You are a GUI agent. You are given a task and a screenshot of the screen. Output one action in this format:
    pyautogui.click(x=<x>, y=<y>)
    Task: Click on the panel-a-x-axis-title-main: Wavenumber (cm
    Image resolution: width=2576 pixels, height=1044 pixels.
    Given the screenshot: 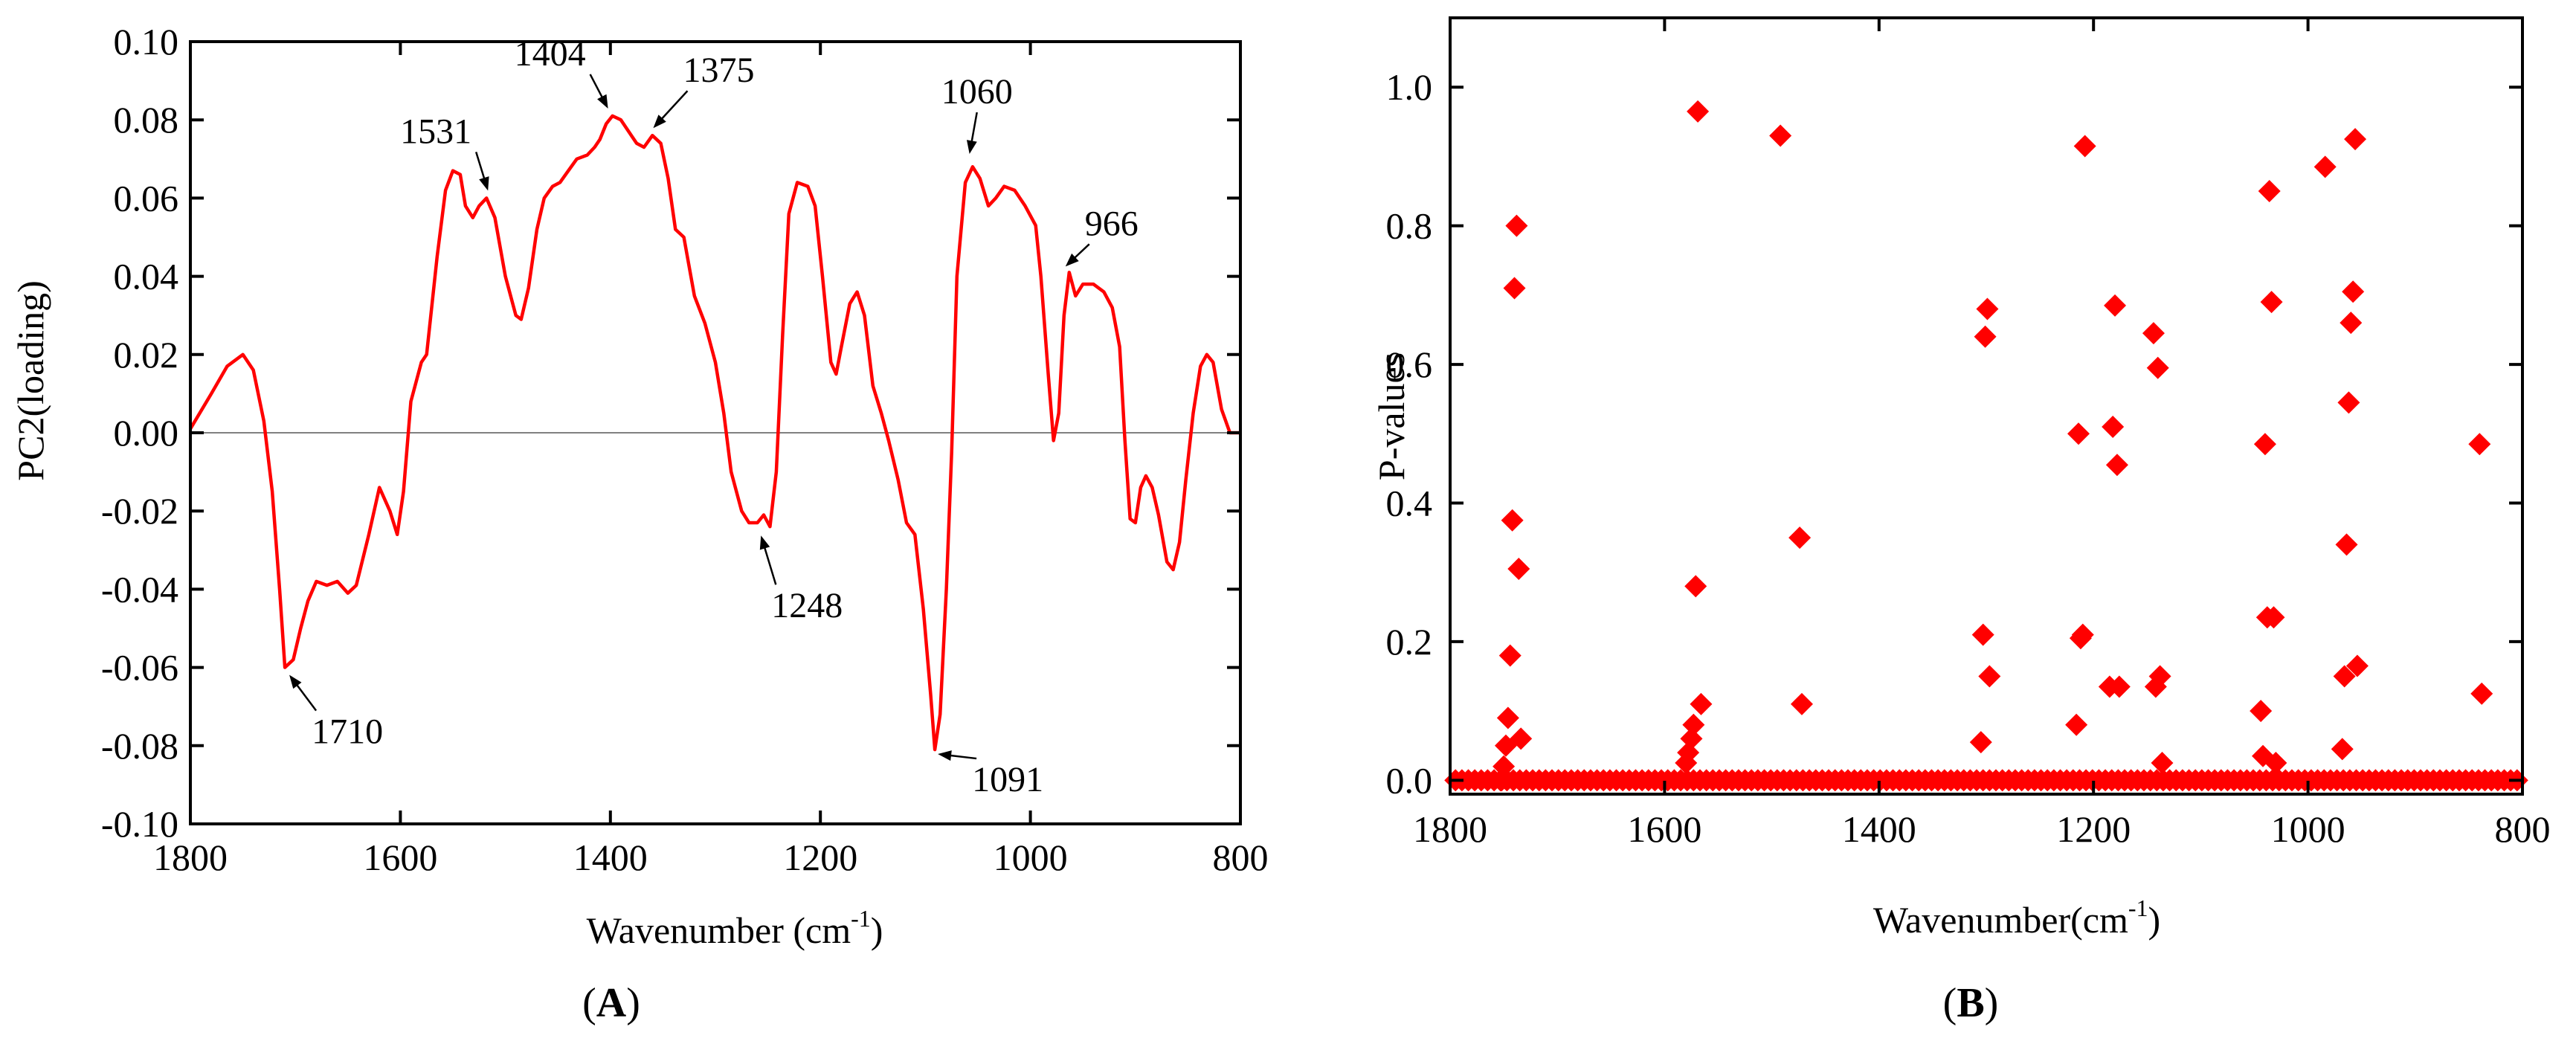 What is the action you would take?
    pyautogui.click(x=719, y=930)
    